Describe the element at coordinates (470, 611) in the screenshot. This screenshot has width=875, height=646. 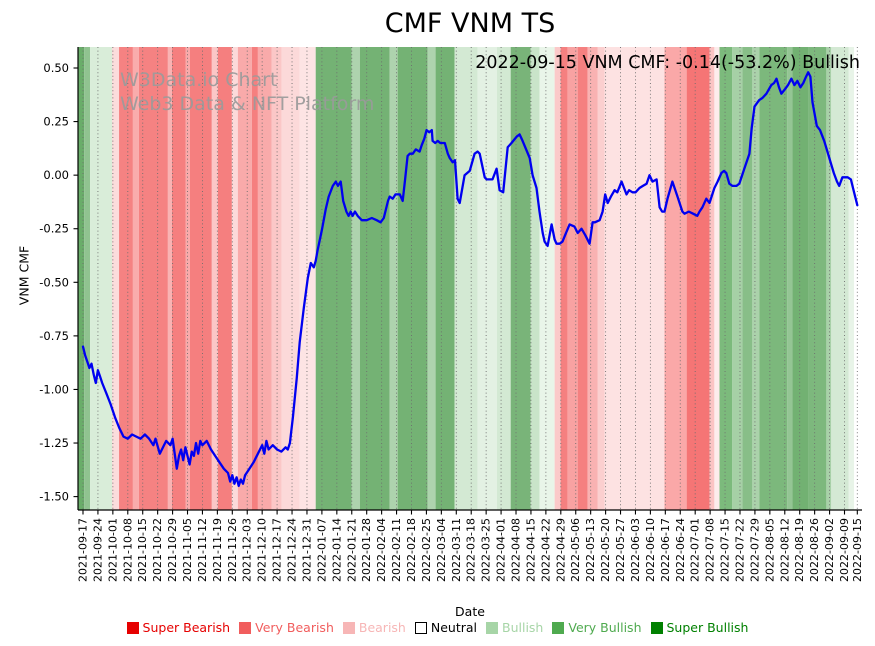
I see `x-axis-label: Date` at that location.